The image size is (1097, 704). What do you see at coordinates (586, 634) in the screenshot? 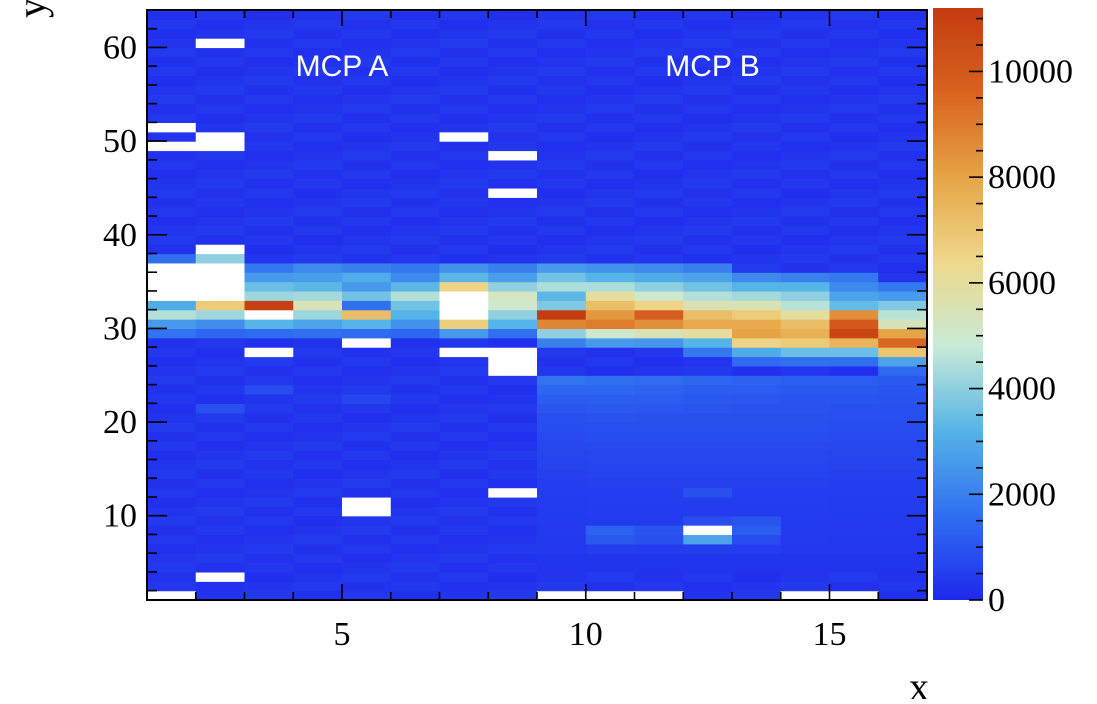
I see `x-tick-label: 10` at bounding box center [586, 634].